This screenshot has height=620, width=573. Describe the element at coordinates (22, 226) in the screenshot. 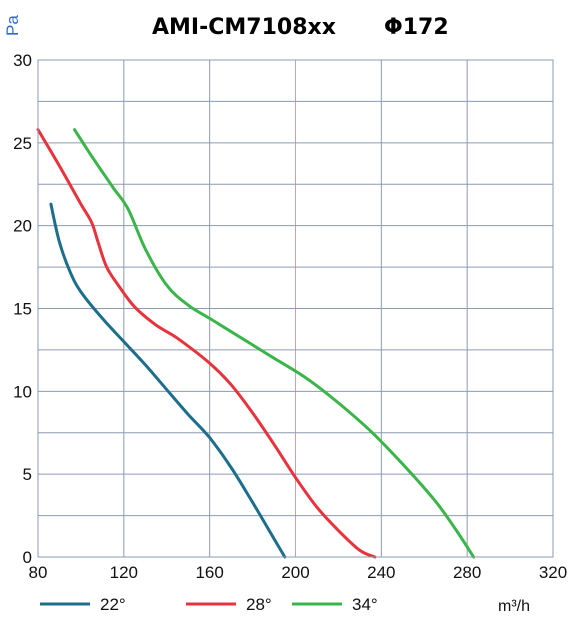

I see `y-tick-label: 20` at that location.